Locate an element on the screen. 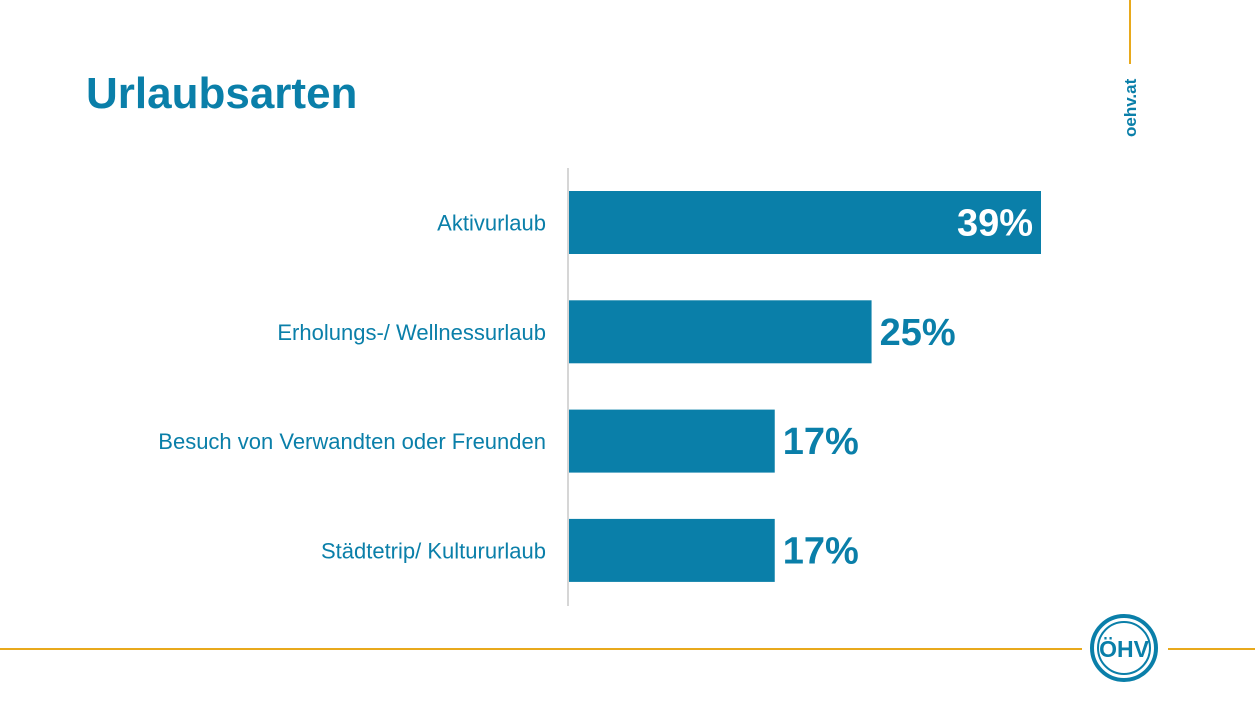  logo-lettering: ÖHV is located at coordinates (1124, 649).